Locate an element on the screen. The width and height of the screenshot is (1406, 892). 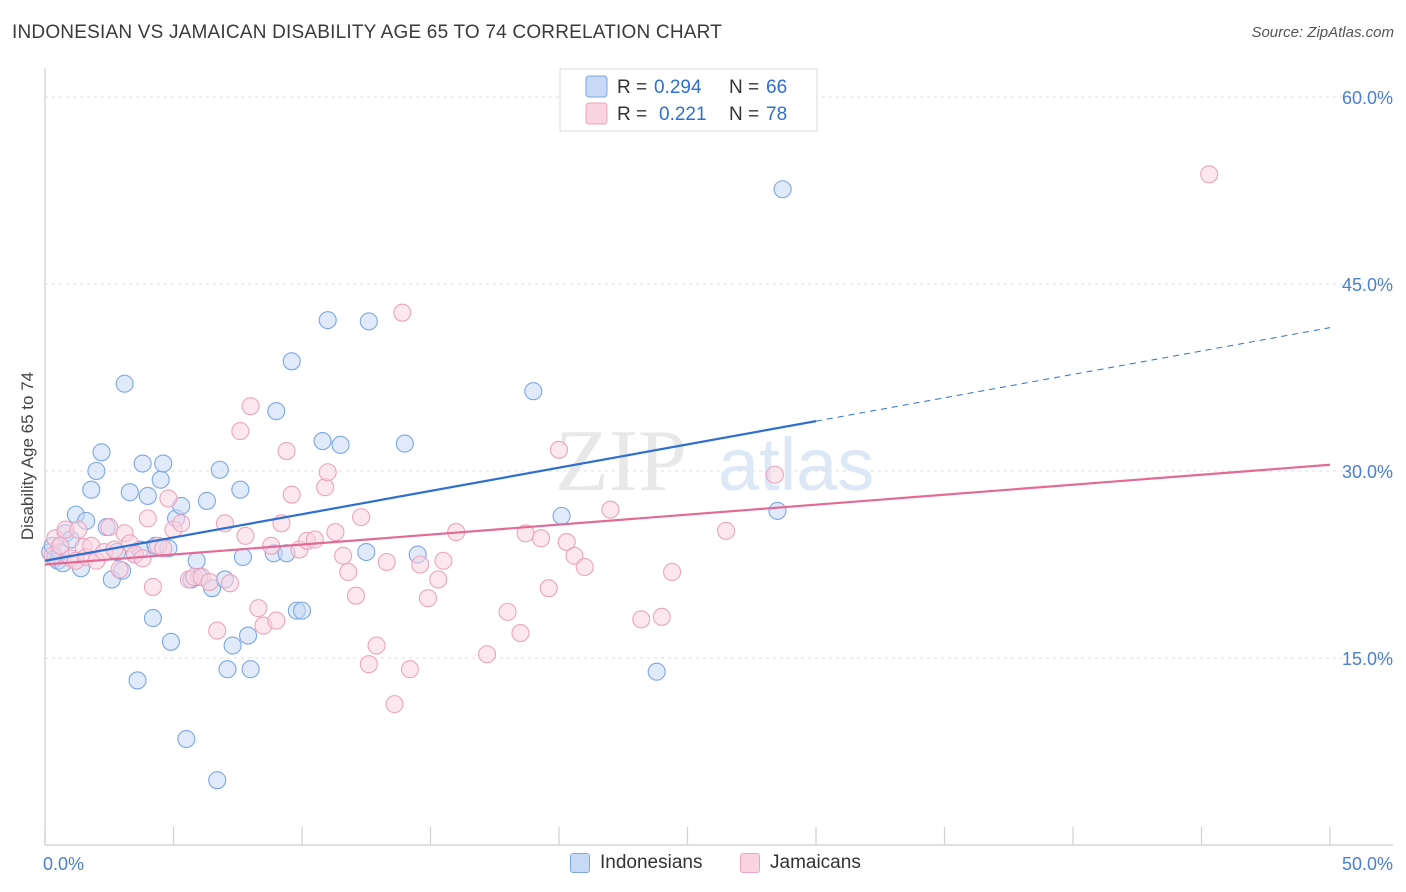
y-tick-label: 30.0% is located at coordinates (1367, 472).